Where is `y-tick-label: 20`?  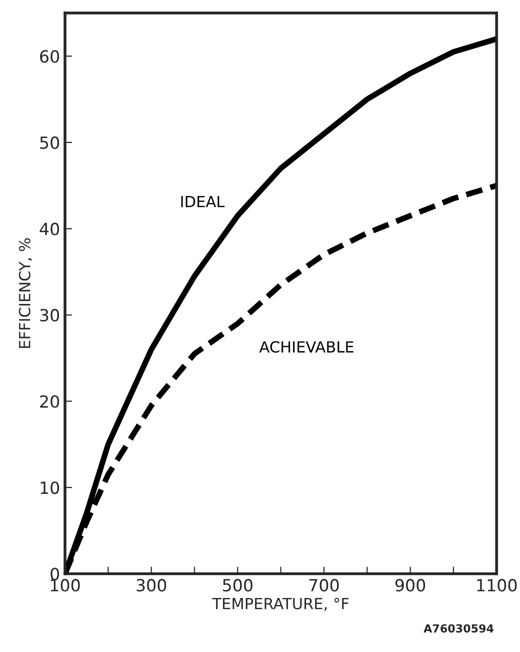
y-tick-label: 20 is located at coordinates (50, 401).